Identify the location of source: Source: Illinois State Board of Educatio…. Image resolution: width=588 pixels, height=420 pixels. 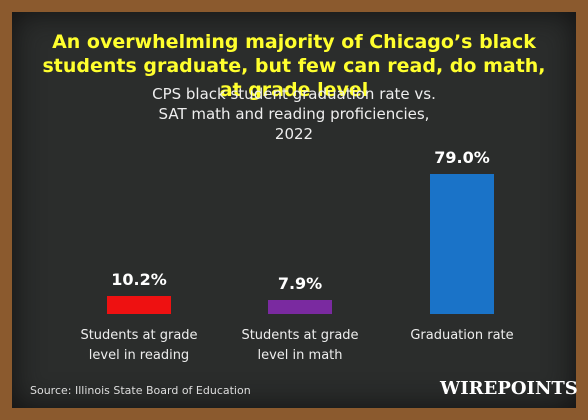
(140, 390).